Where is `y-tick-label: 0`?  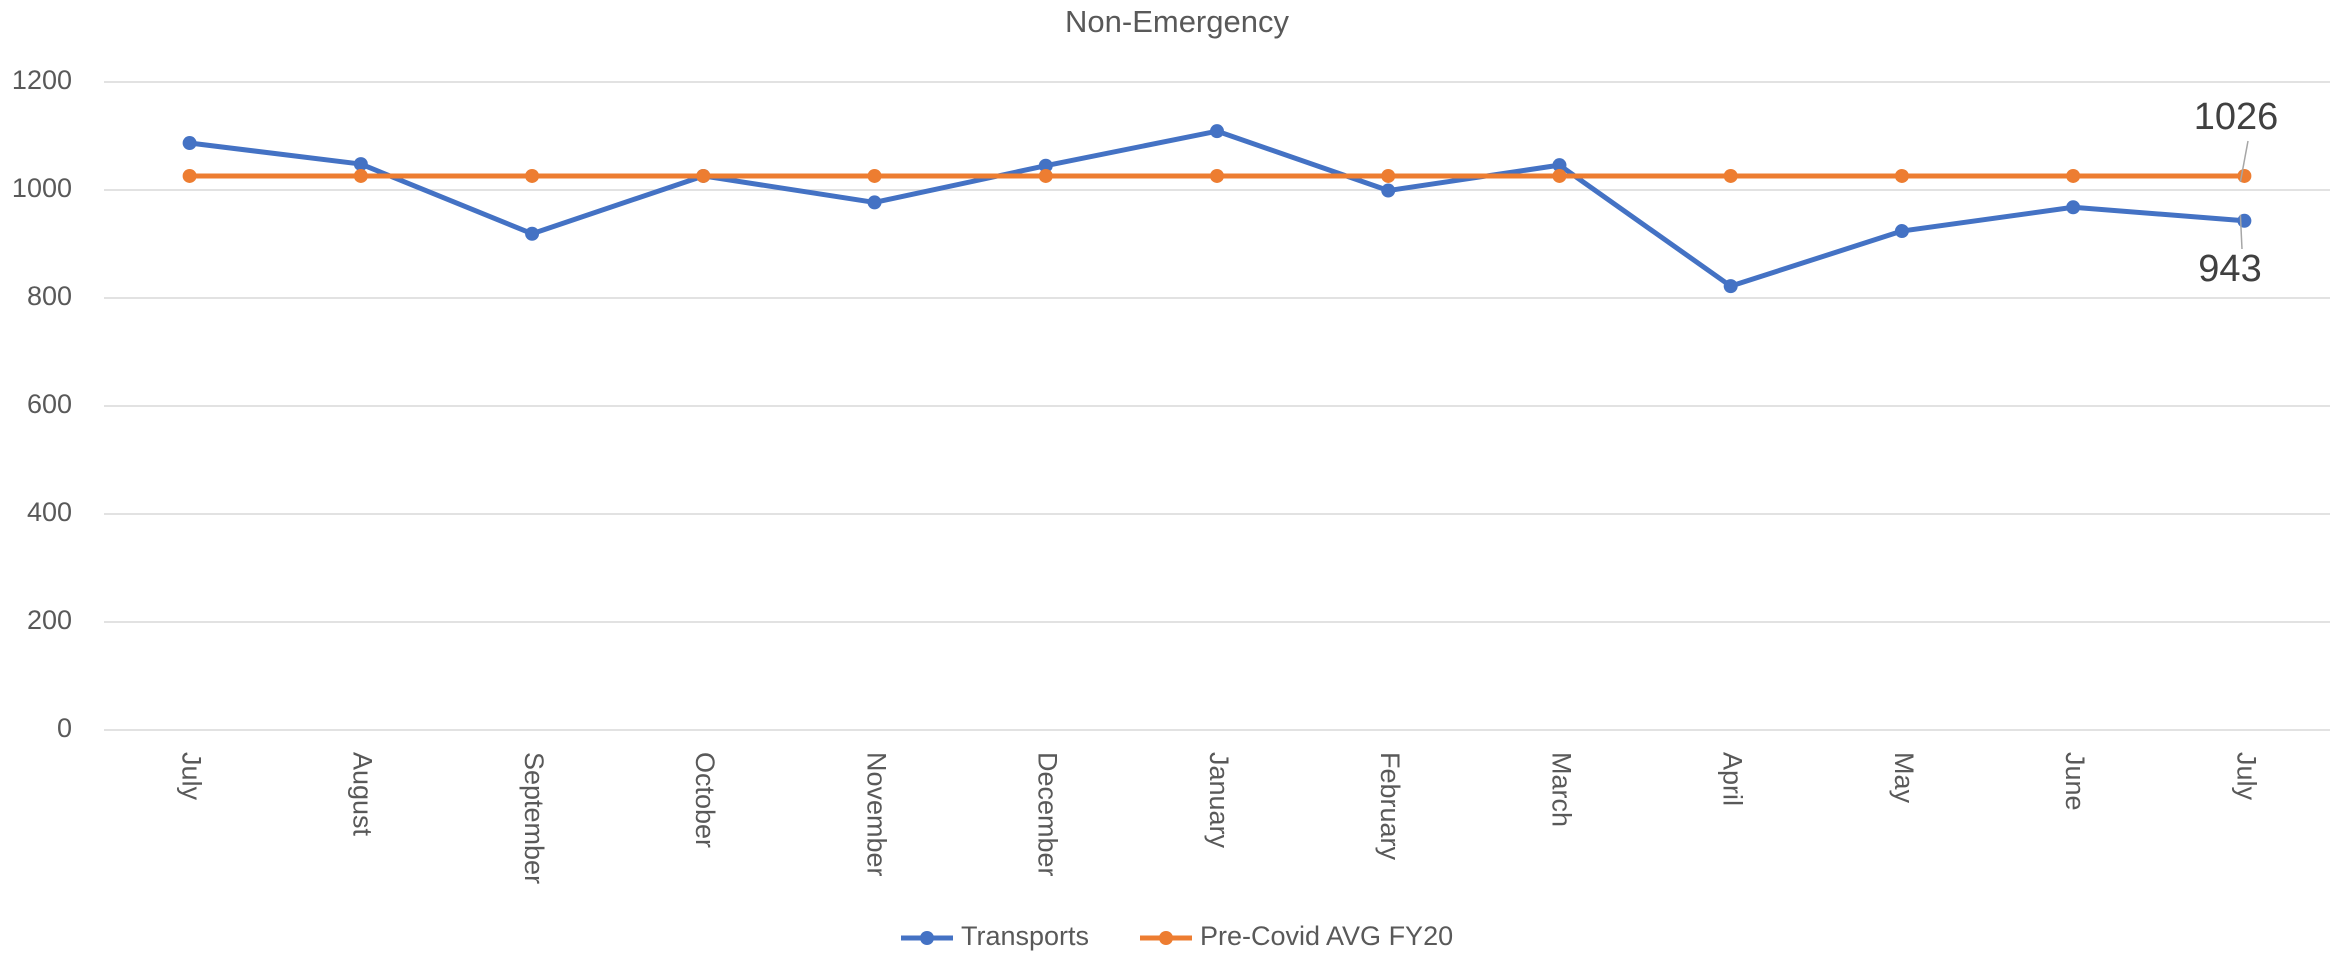 y-tick-label: 0 is located at coordinates (64, 728).